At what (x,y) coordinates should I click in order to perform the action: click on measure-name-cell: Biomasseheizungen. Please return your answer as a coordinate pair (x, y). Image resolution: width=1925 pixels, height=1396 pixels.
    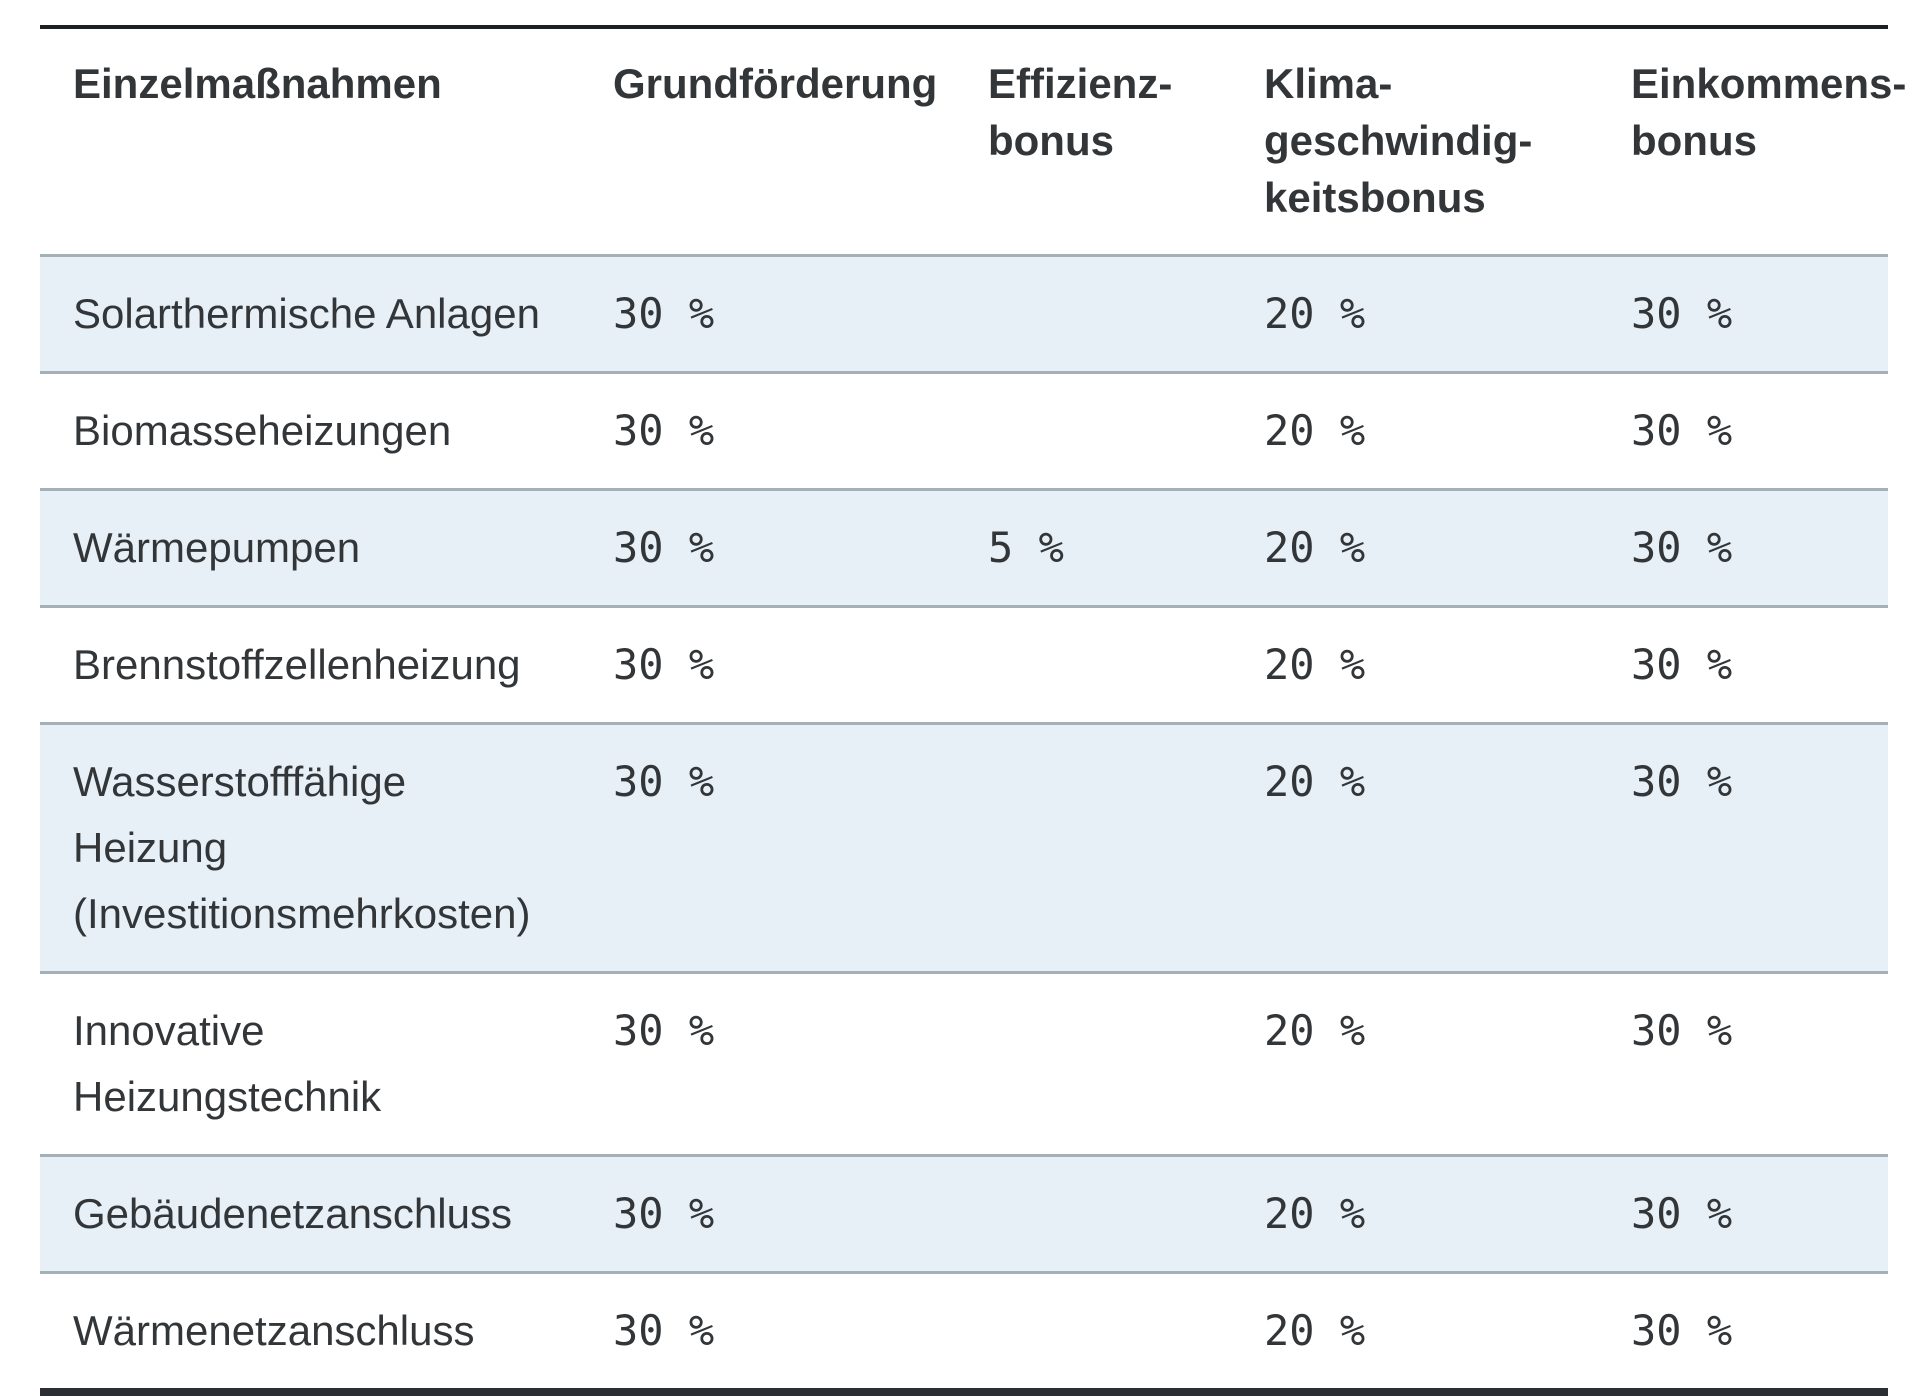
    Looking at the image, I should click on (262, 430).